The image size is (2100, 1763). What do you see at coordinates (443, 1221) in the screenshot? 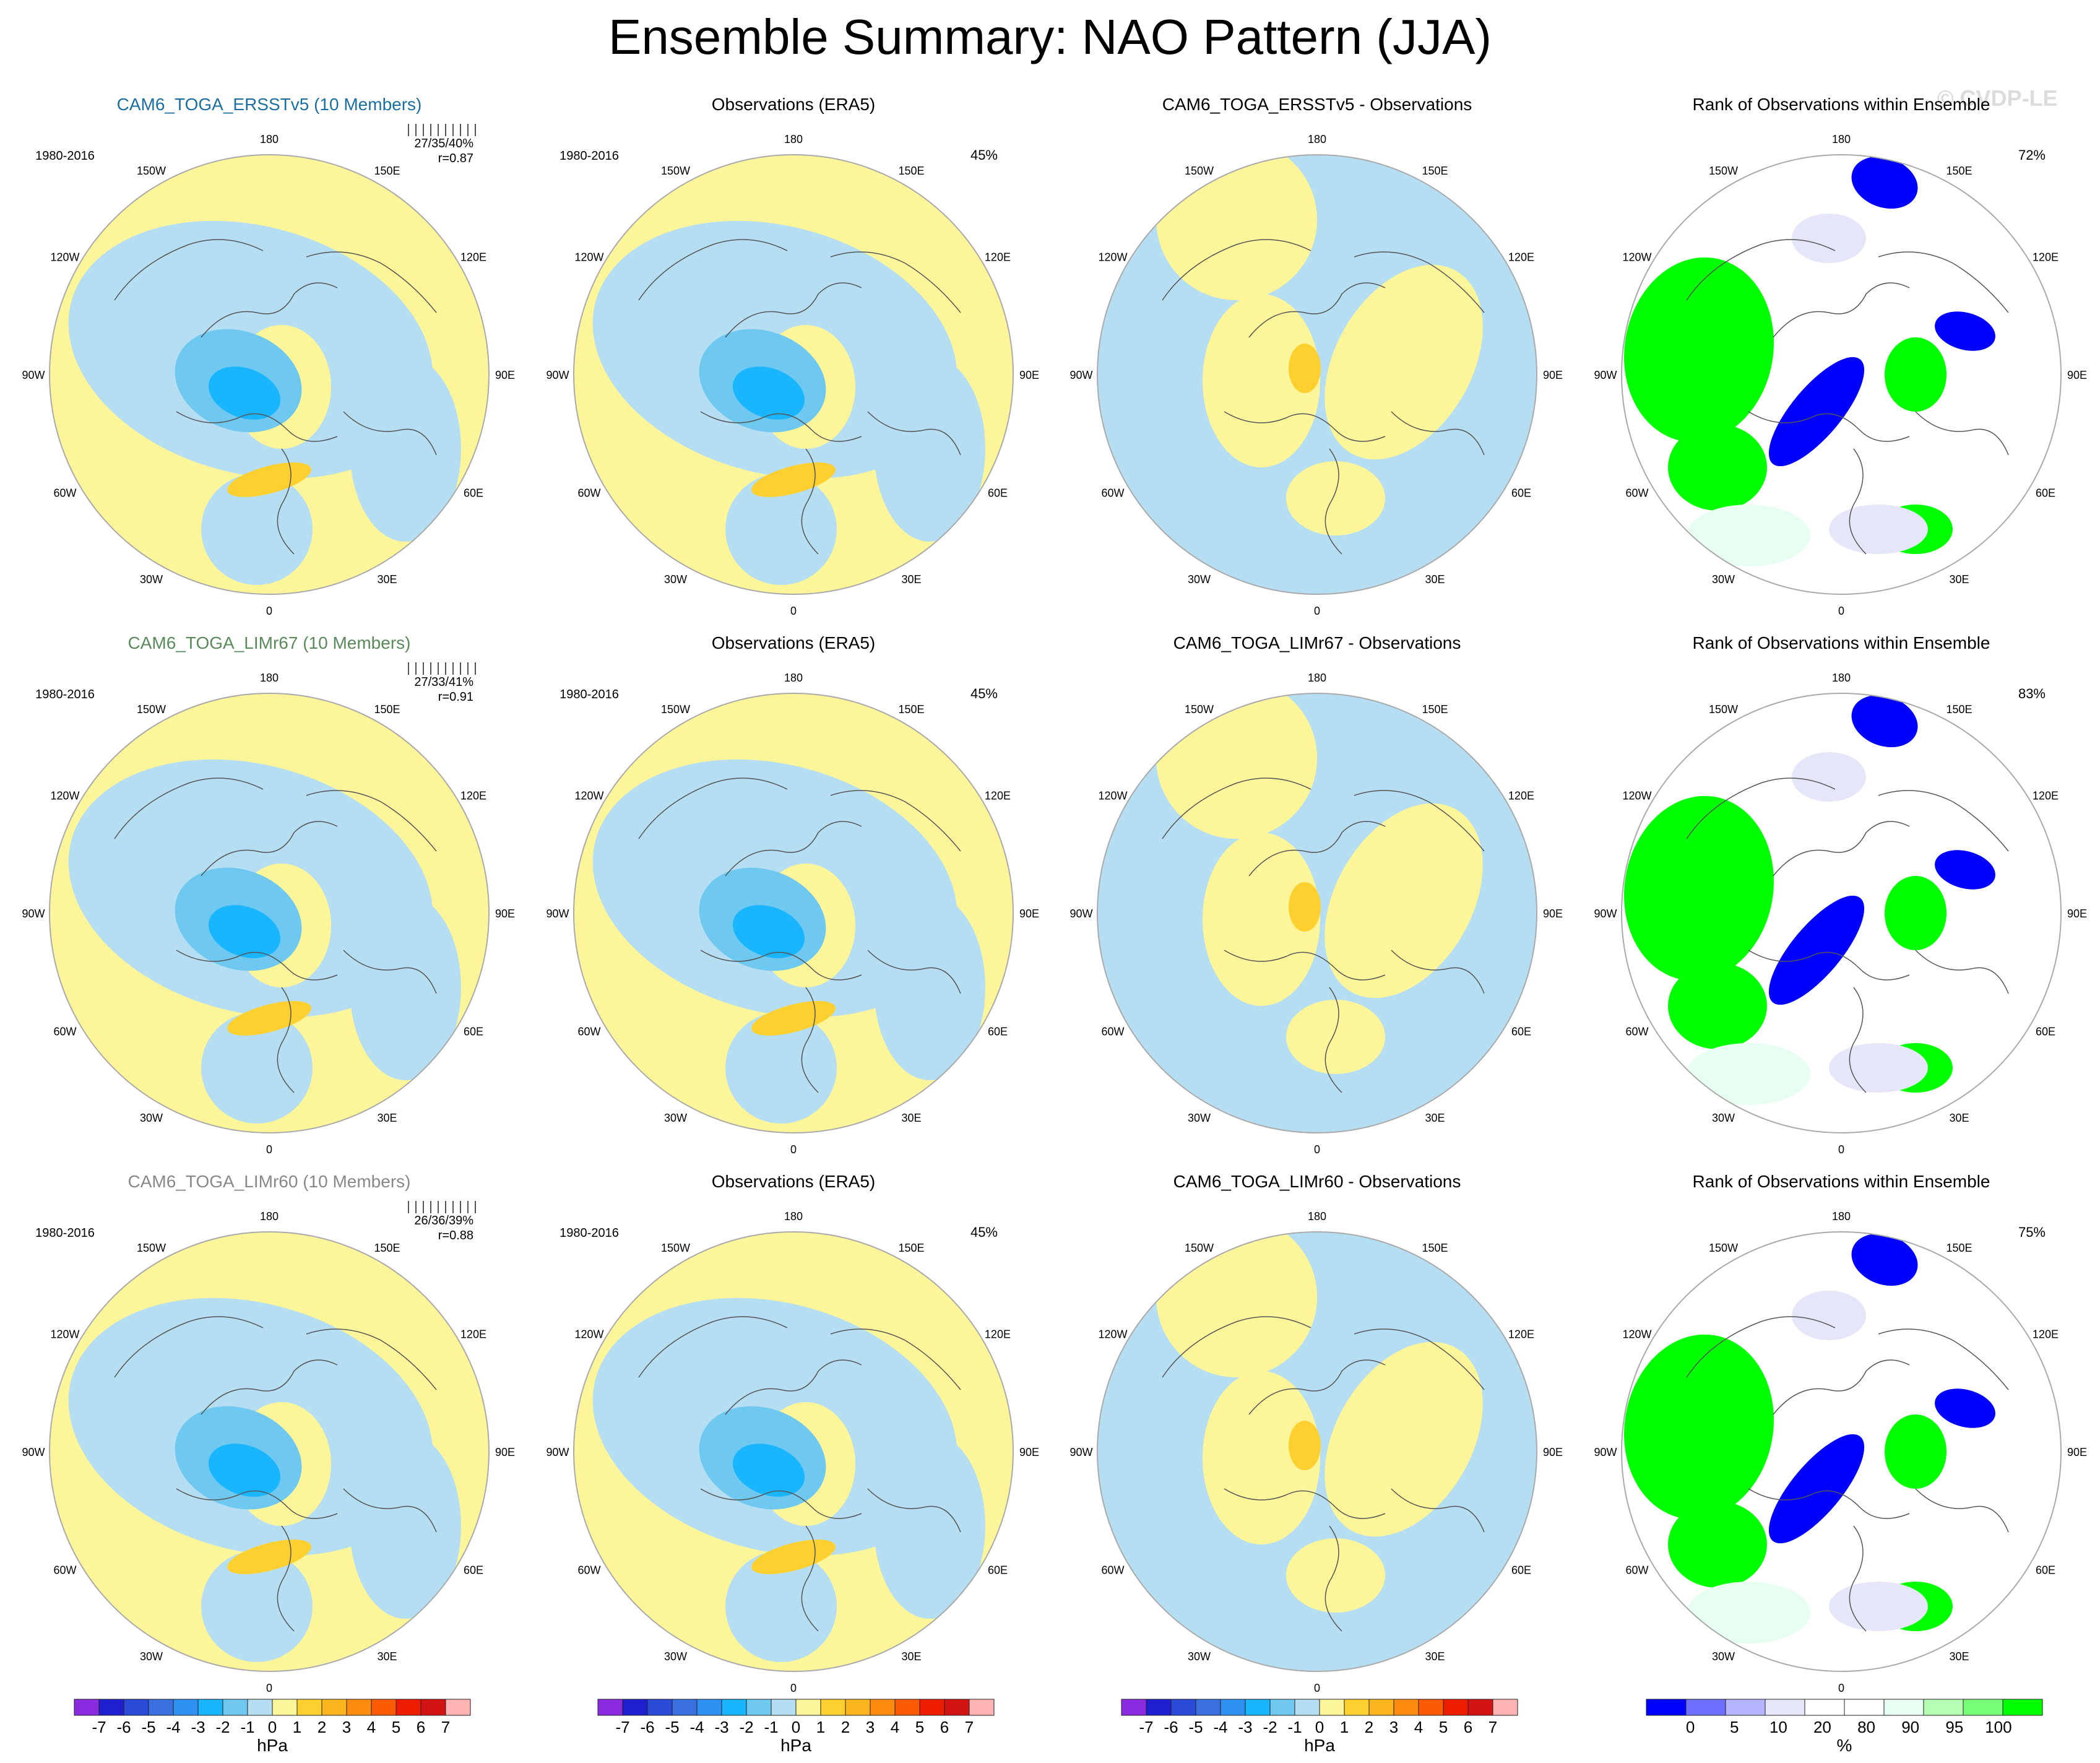
I see `stats-label: 26/36/39%` at bounding box center [443, 1221].